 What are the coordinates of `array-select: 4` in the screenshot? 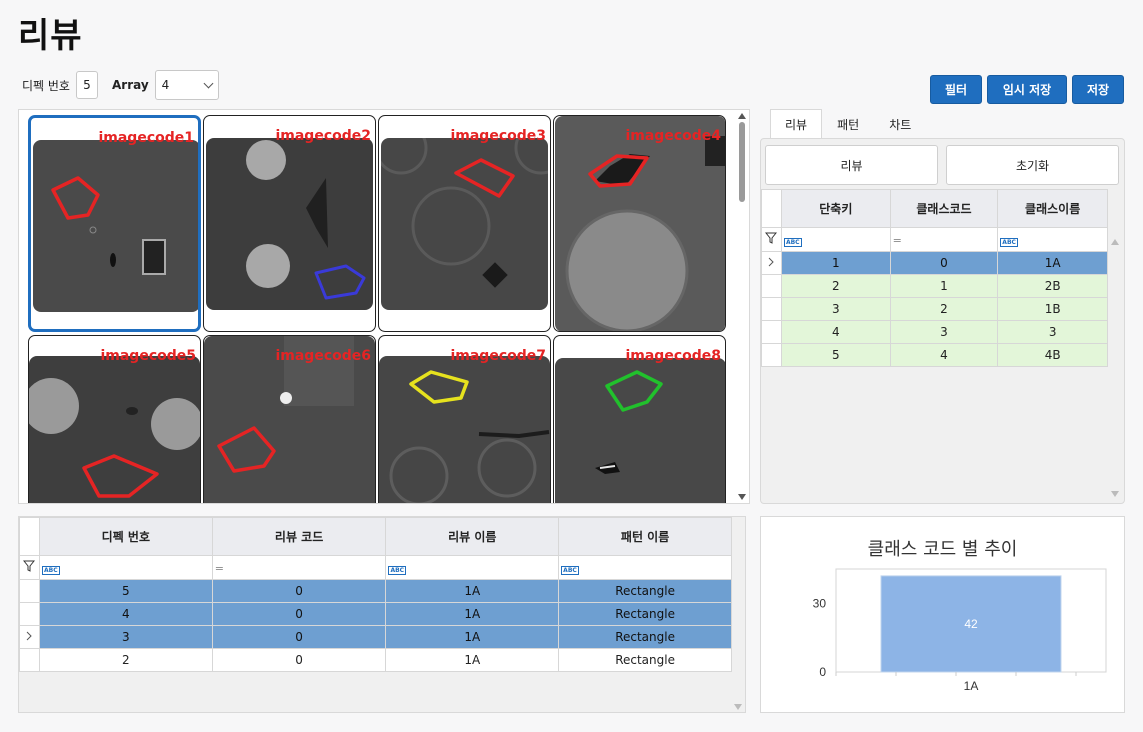 It's located at (186, 85).